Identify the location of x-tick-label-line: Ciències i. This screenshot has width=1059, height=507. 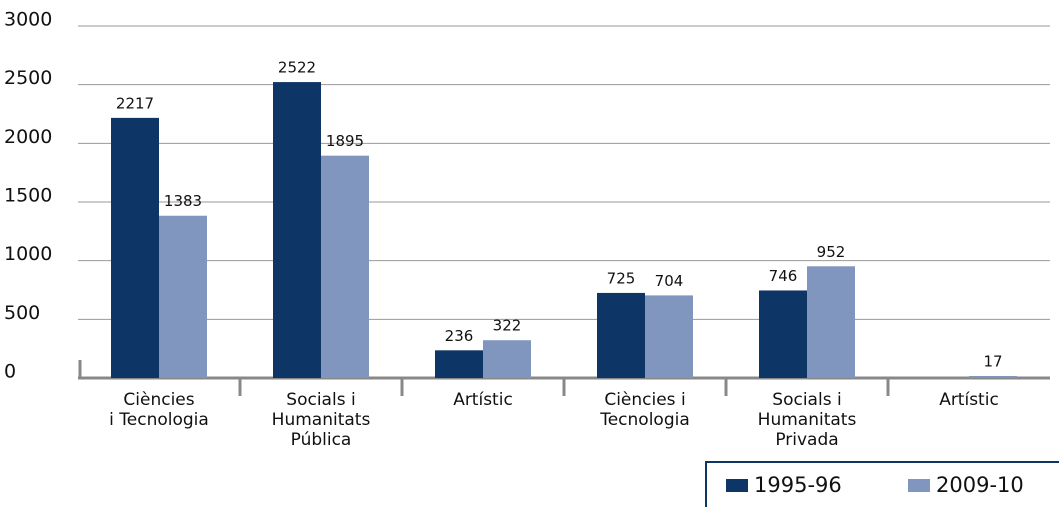
(644, 400).